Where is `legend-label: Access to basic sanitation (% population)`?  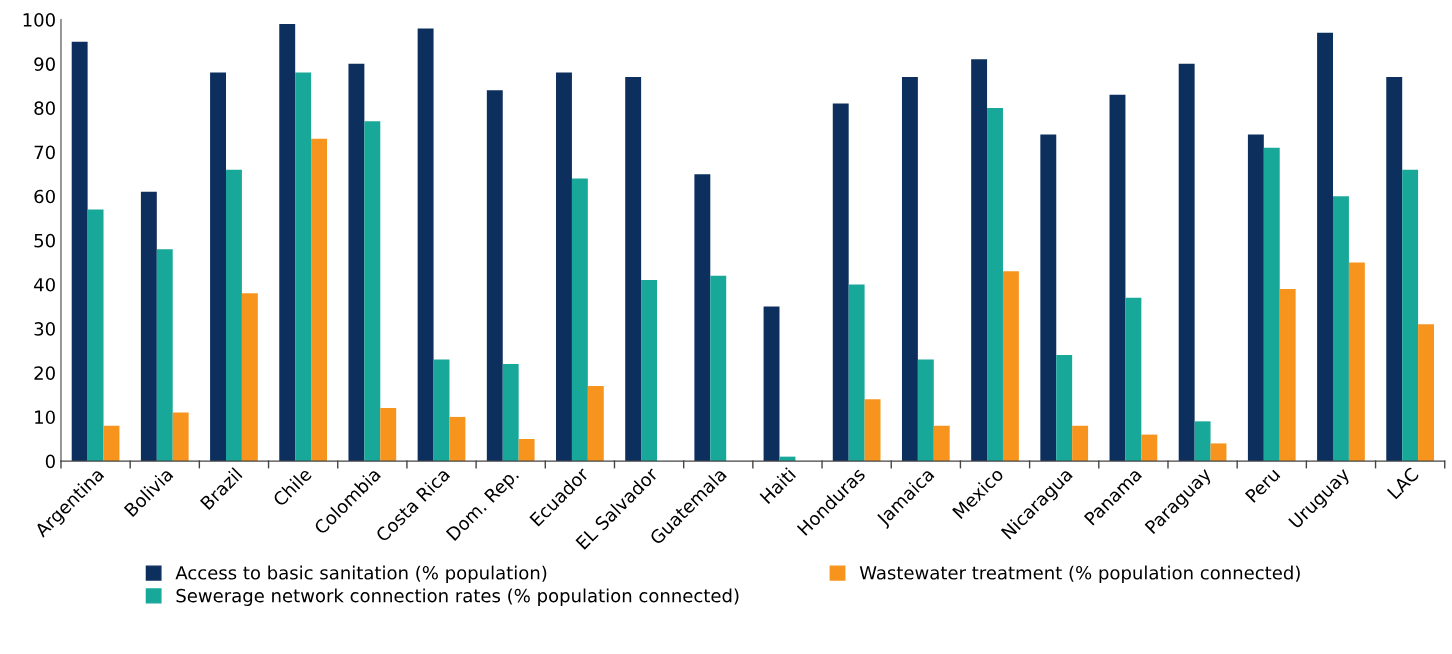
legend-label: Access to basic sanitation (% population) is located at coordinates (361, 574).